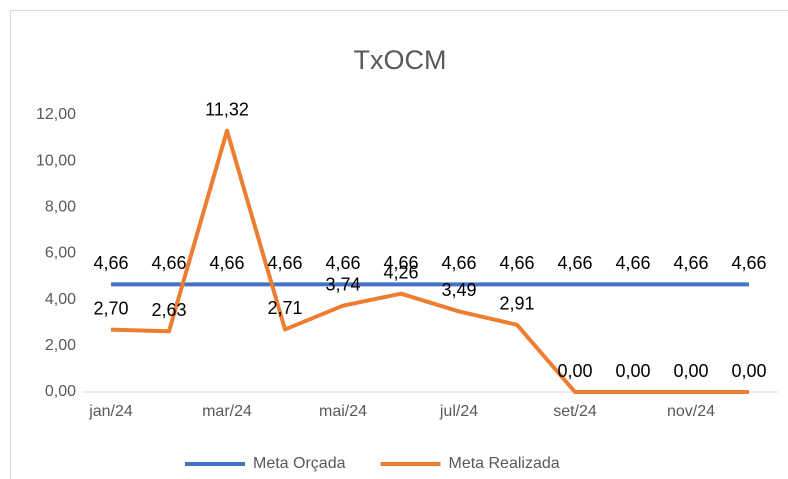 Image resolution: width=788 pixels, height=479 pixels. I want to click on data-label: 2,63, so click(168, 310).